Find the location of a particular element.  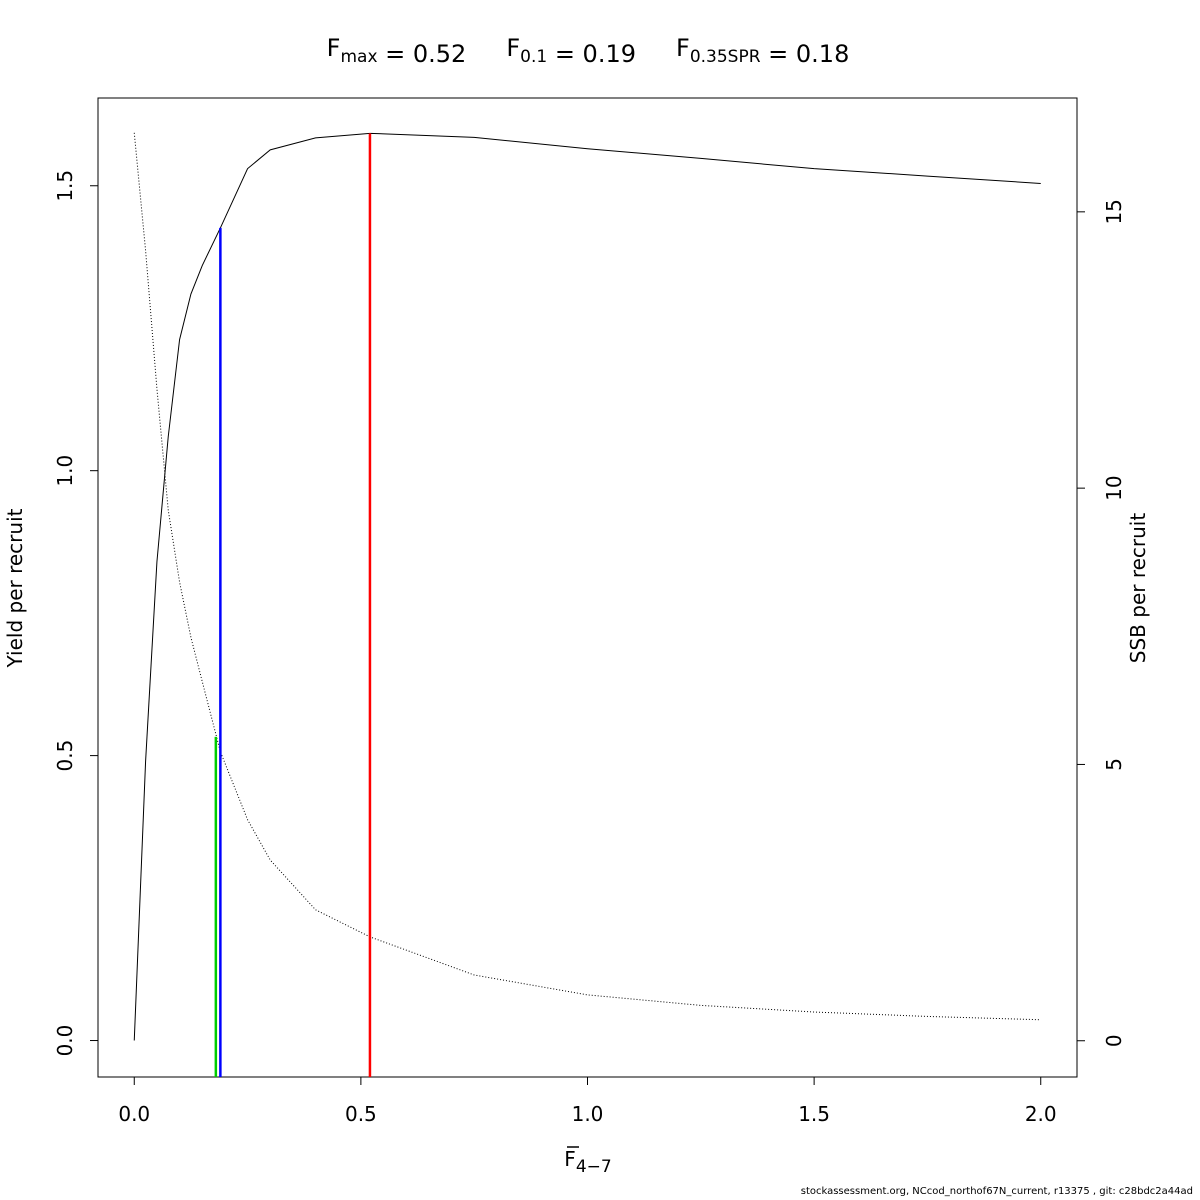

x-tick-label: 0.5 is located at coordinates (361, 1114).